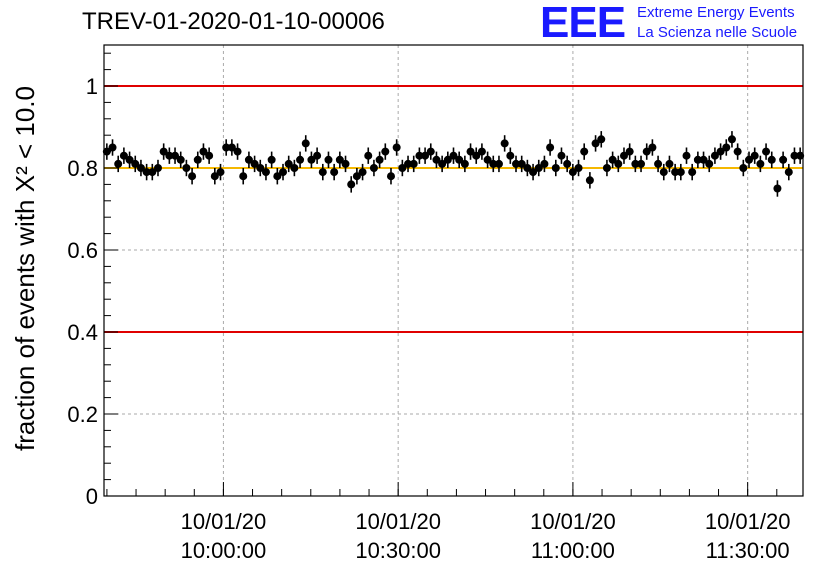 This screenshot has width=836, height=572. What do you see at coordinates (92, 496) in the screenshot?
I see `y-tick-label: 0` at bounding box center [92, 496].